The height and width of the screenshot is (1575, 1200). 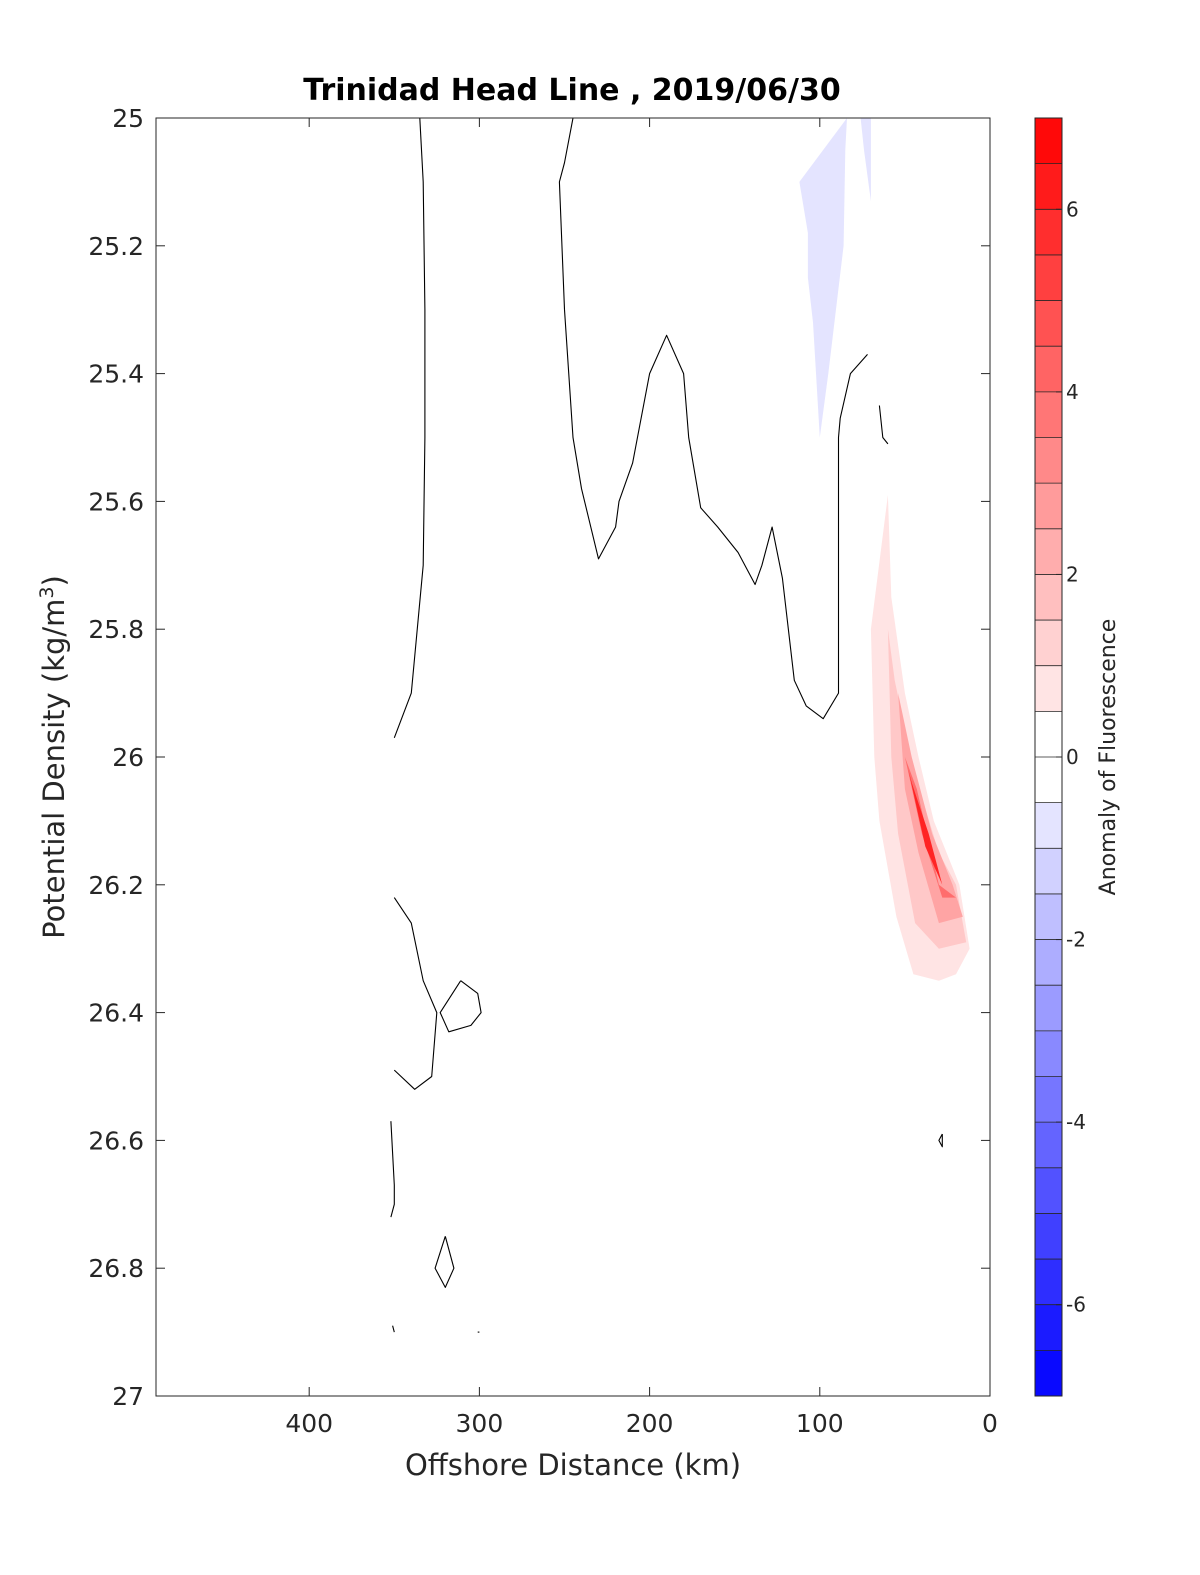 What do you see at coordinates (128, 757) in the screenshot?
I see `y-tick-label: 26` at bounding box center [128, 757].